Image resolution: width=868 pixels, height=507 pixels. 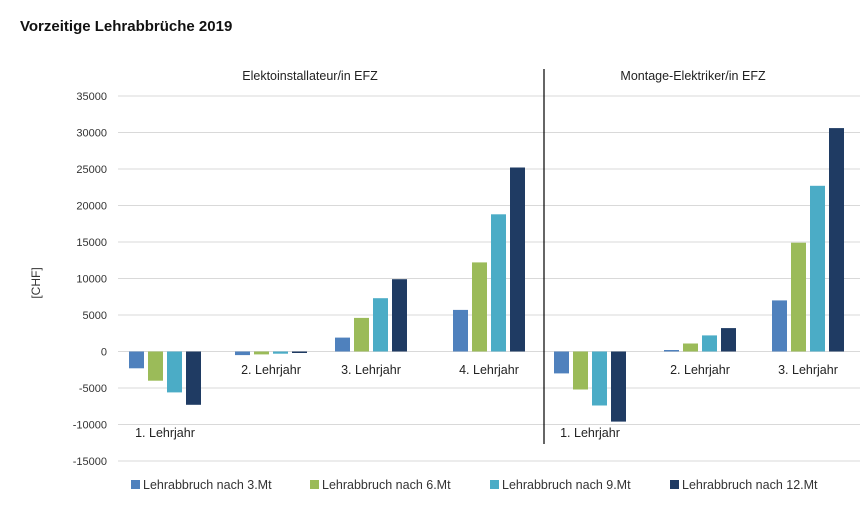 I want to click on category-label: 4. Lehrjahr, so click(x=489, y=370).